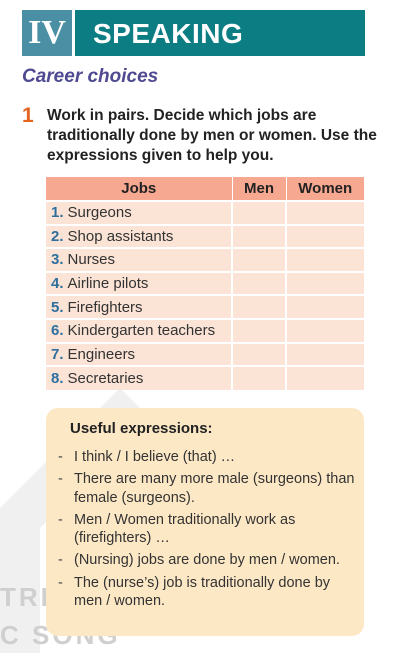 The height and width of the screenshot is (653, 405). I want to click on job-cell: 3. Nurses, so click(139, 259).